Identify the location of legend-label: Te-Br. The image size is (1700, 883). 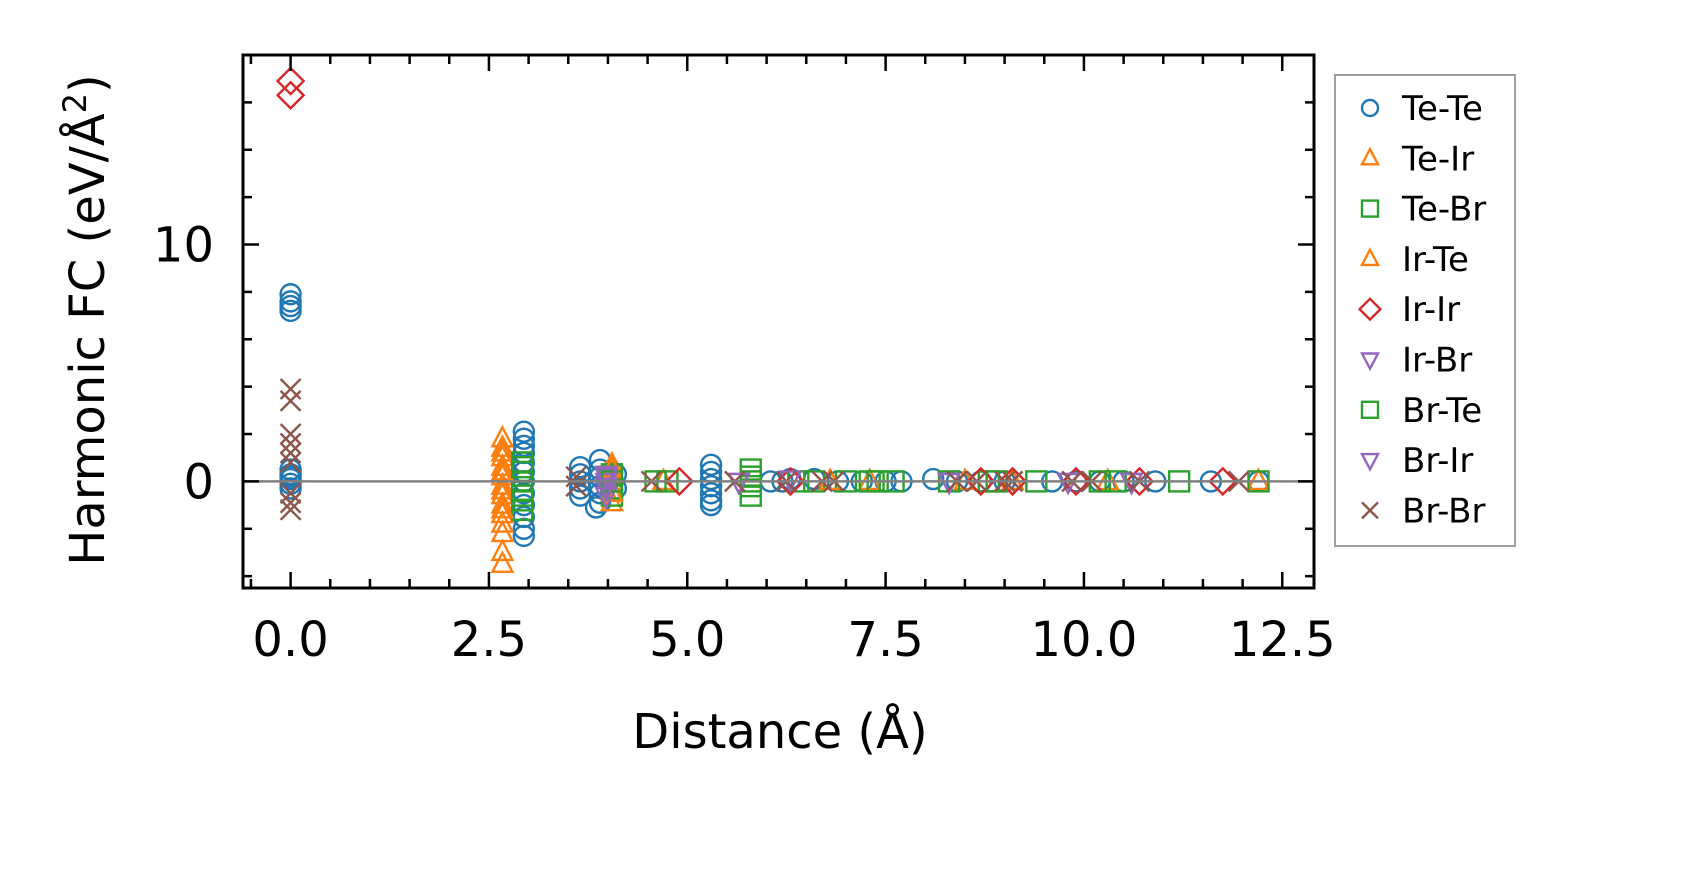
(1443, 210).